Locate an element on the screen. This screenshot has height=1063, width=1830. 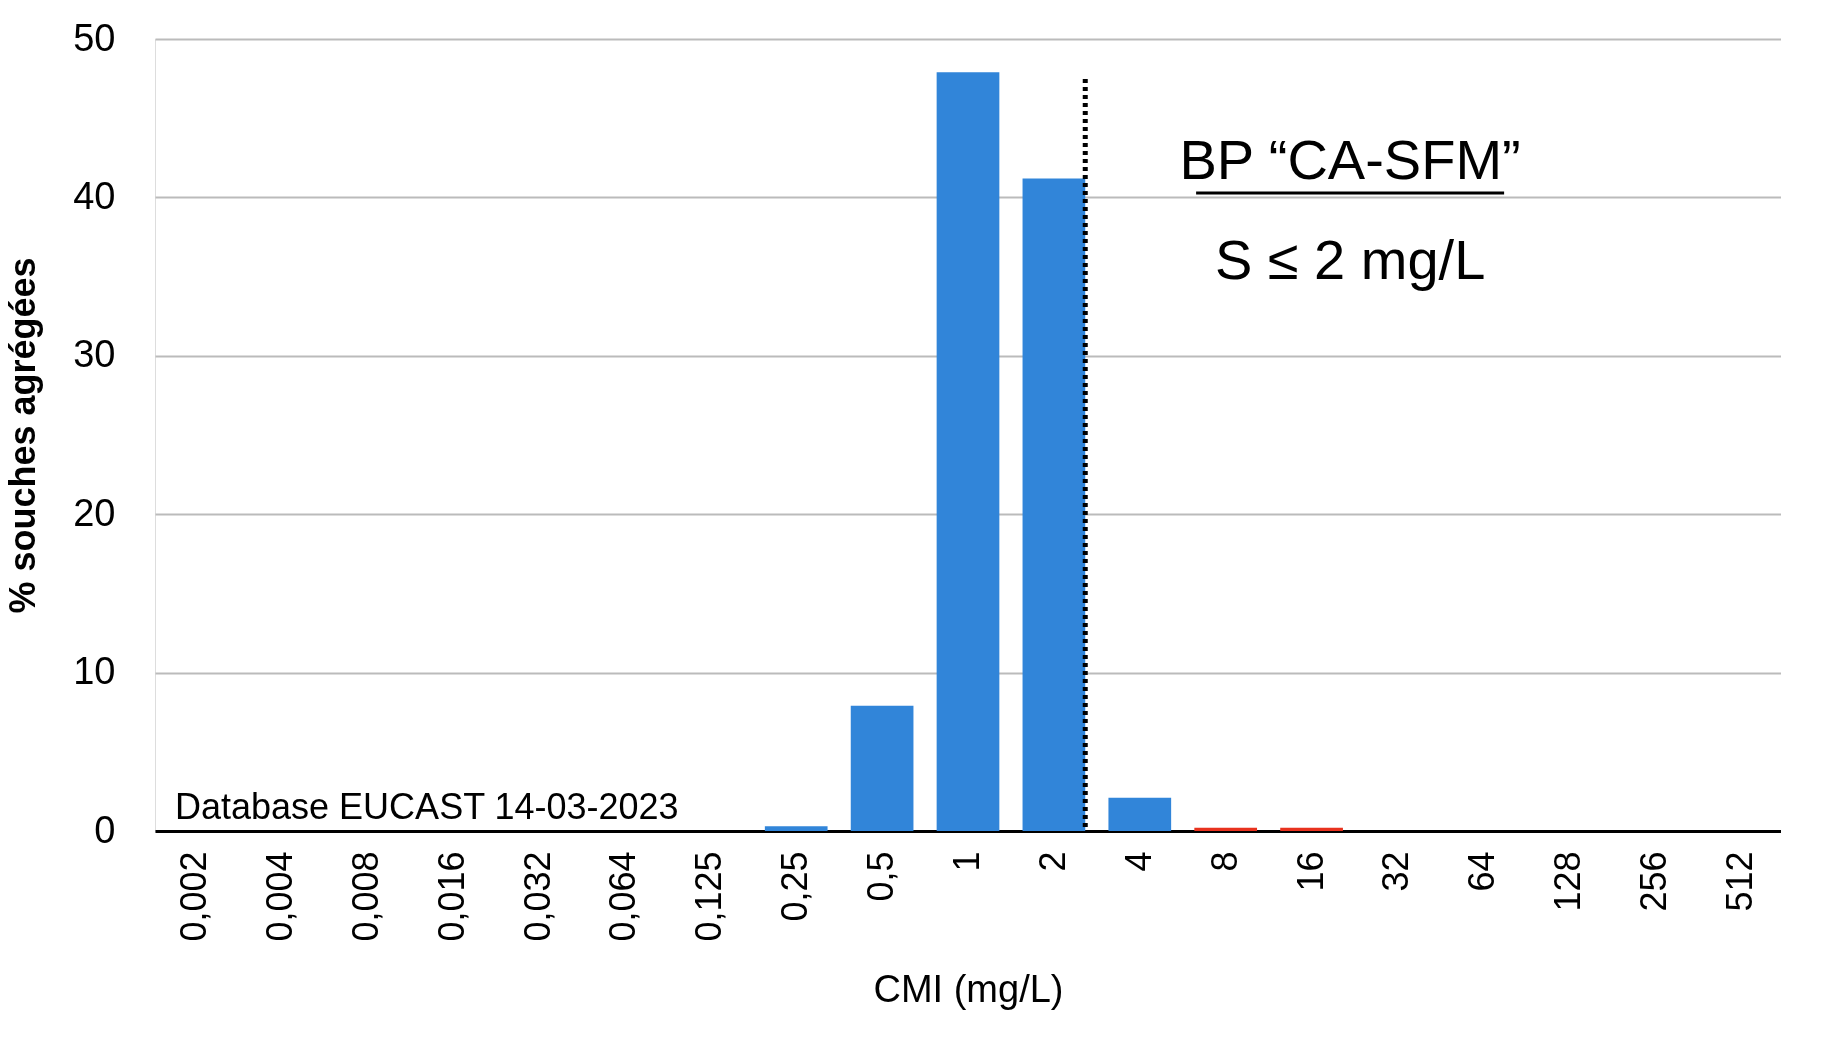
x-tick-label: 0,125 is located at coordinates (709, 896).